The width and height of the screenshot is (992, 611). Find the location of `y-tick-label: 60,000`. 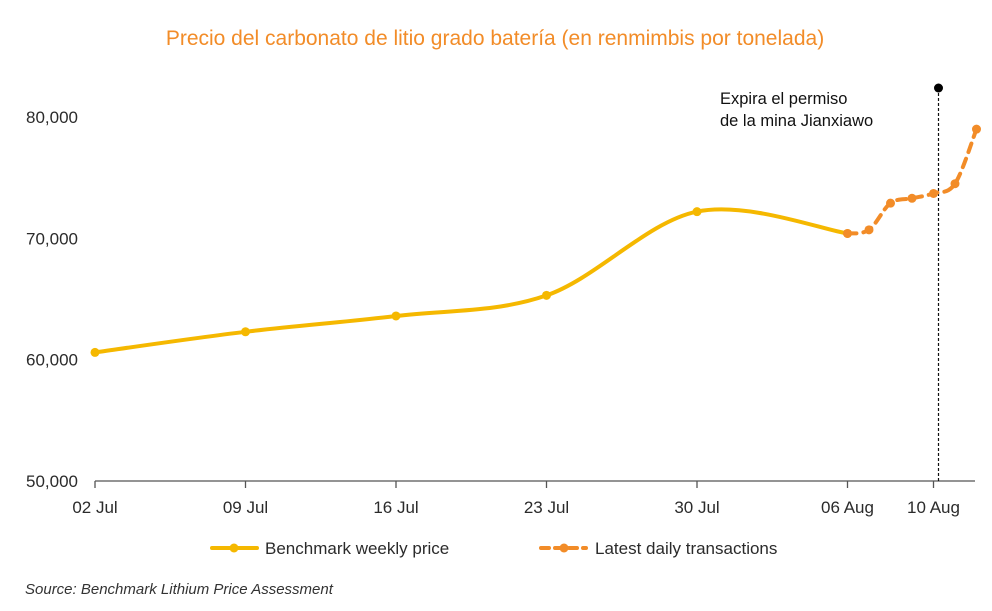

y-tick-label: 60,000 is located at coordinates (52, 360).